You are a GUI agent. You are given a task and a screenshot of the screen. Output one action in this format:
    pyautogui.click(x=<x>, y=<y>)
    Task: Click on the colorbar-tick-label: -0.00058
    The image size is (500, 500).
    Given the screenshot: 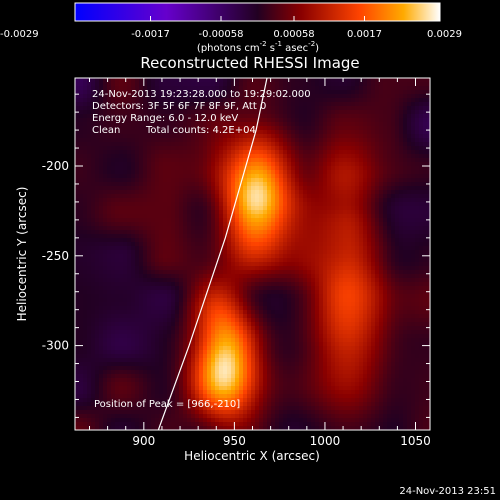 What is the action you would take?
    pyautogui.click(x=221, y=34)
    